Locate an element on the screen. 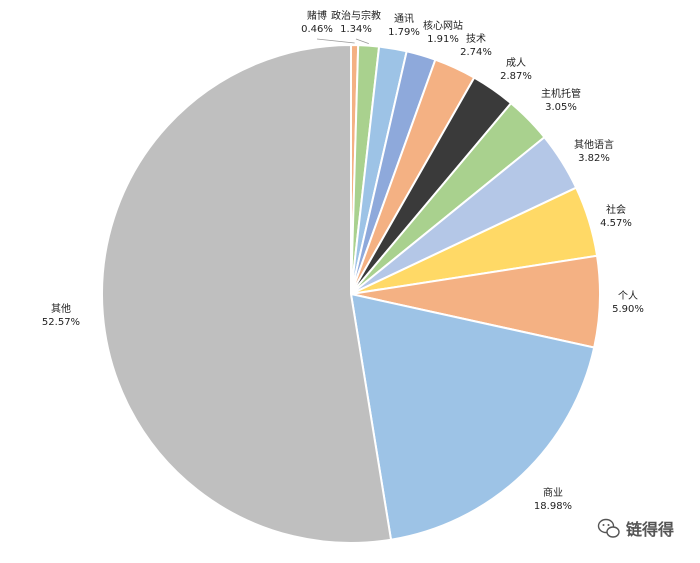 Image resolution: width=700 pixels, height=563 pixels. slice-value-label: 3.82% is located at coordinates (594, 158).